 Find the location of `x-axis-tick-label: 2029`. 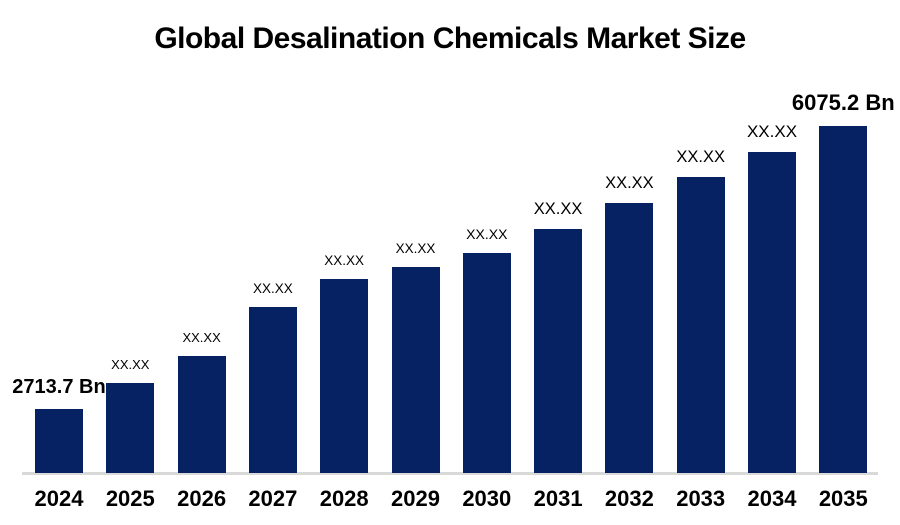

x-axis-tick-label: 2029 is located at coordinates (415, 498).